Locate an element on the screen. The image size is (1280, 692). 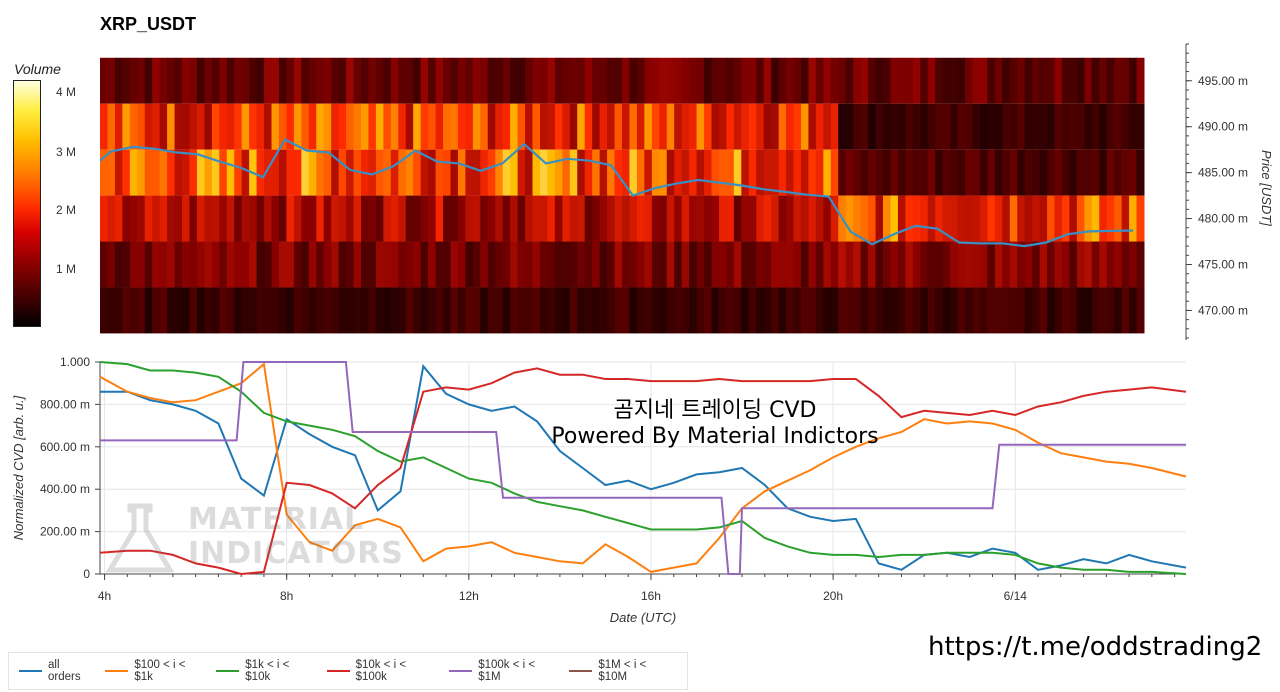
chart-title: XRP_USDT is located at coordinates (148, 24).